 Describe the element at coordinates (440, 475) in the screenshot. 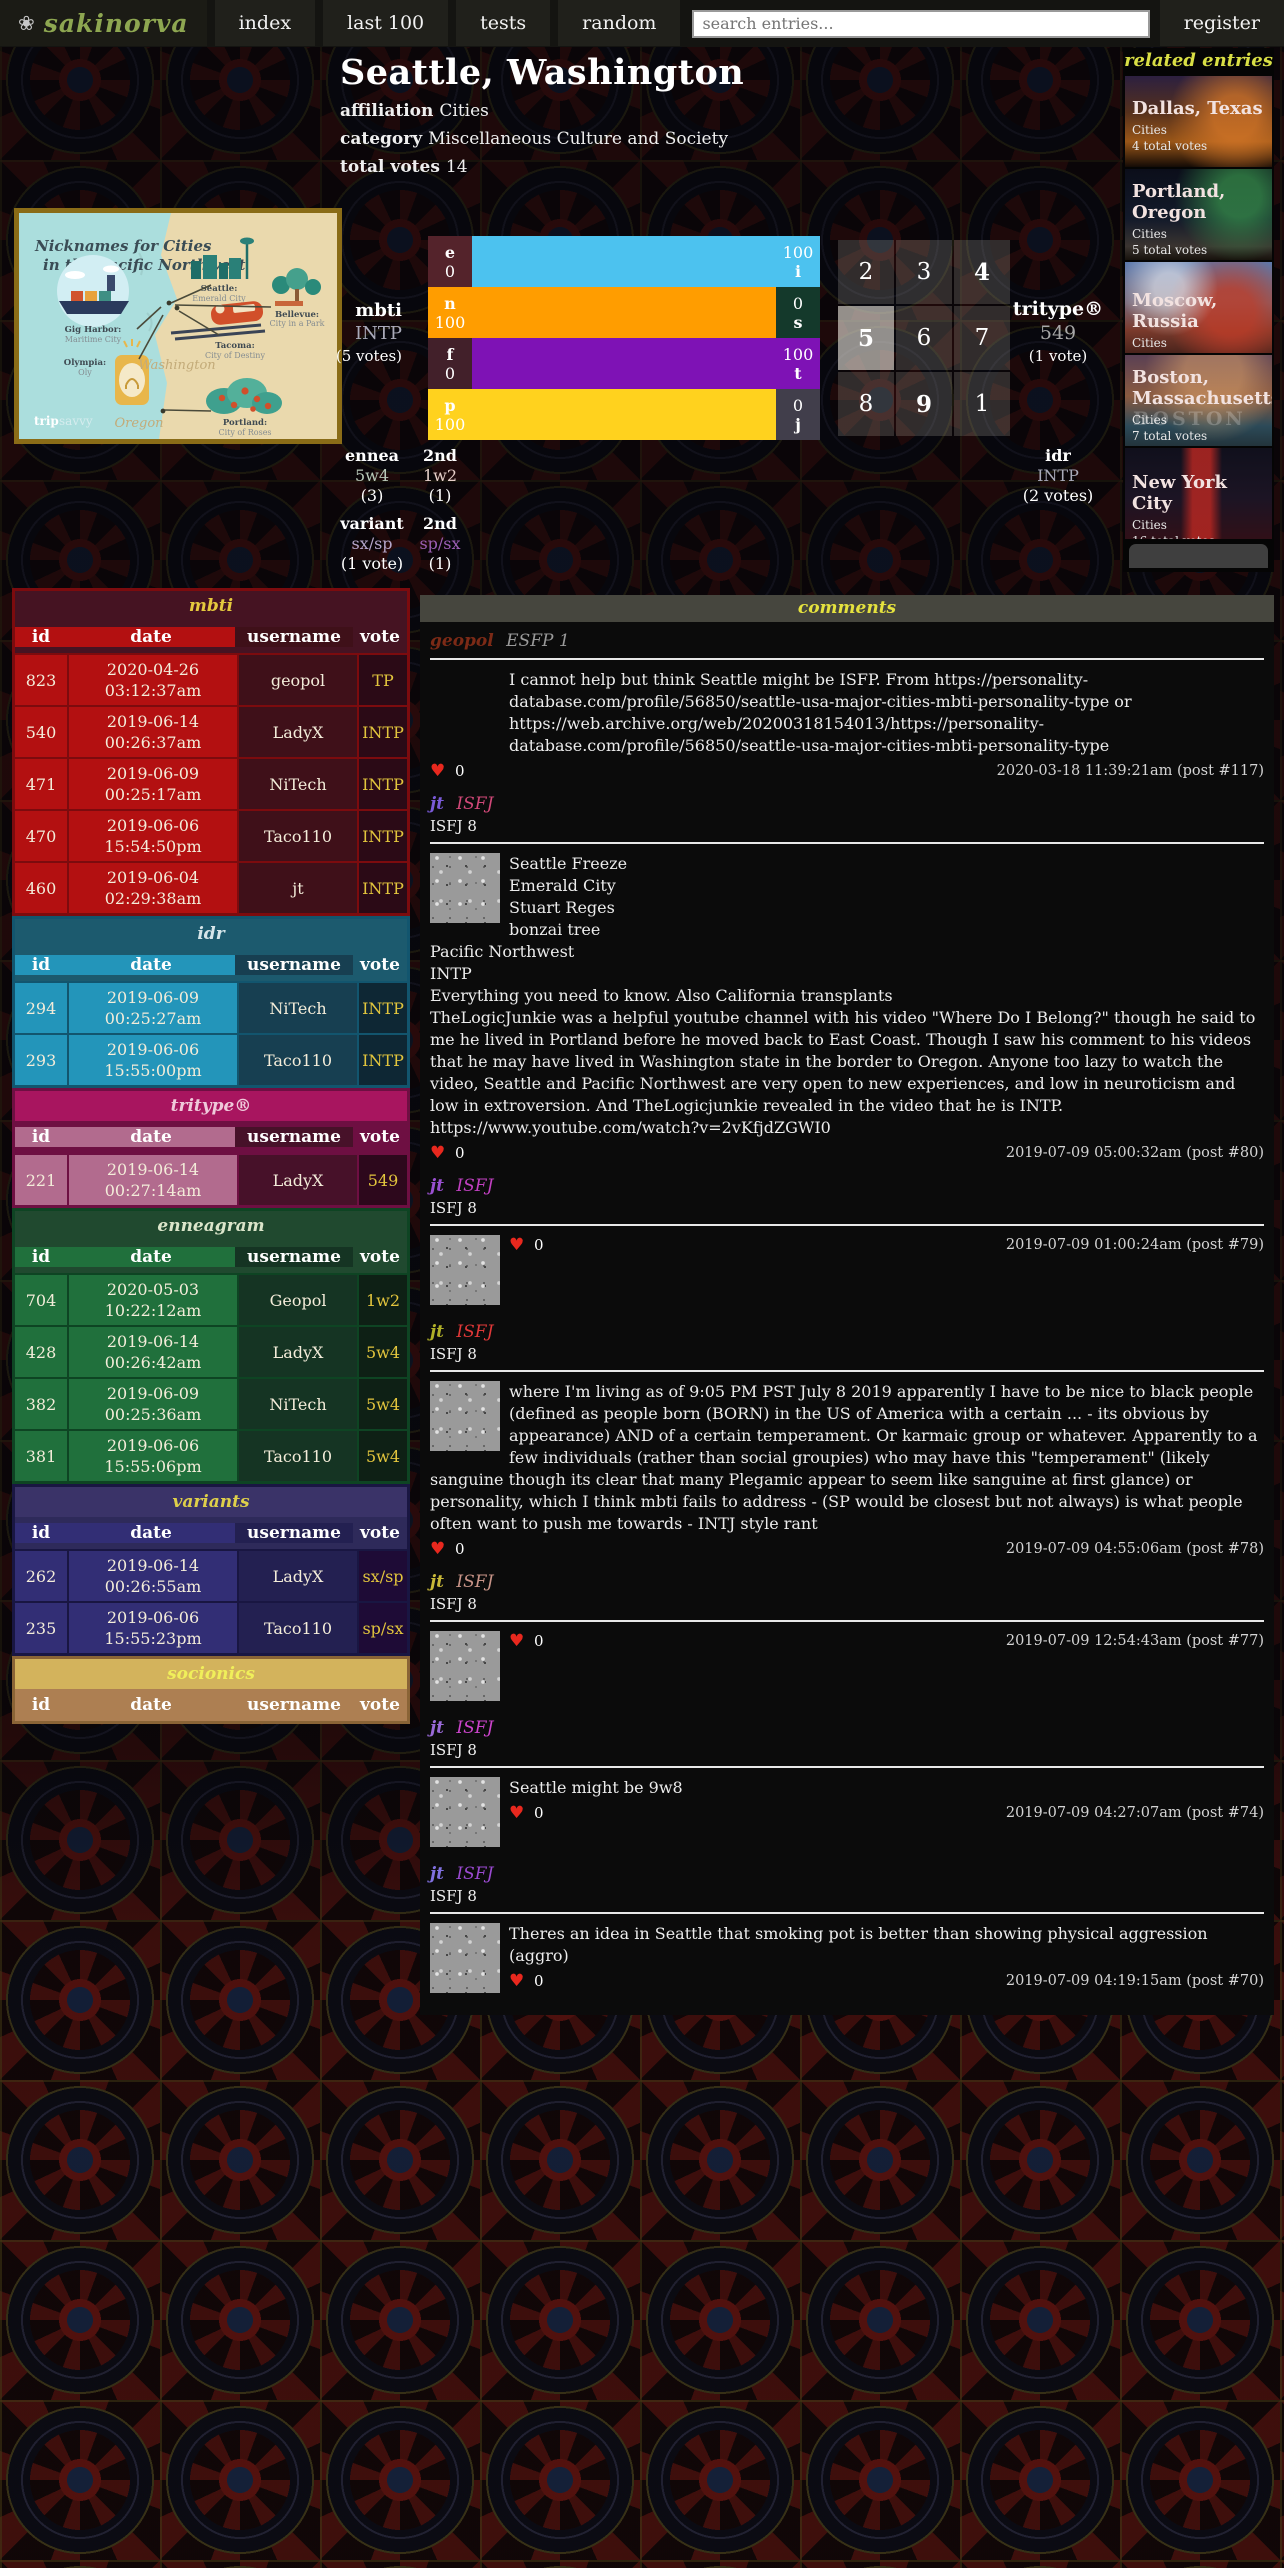

I see `stat-ennea-2nd: 2nd 1w2 (1)` at that location.